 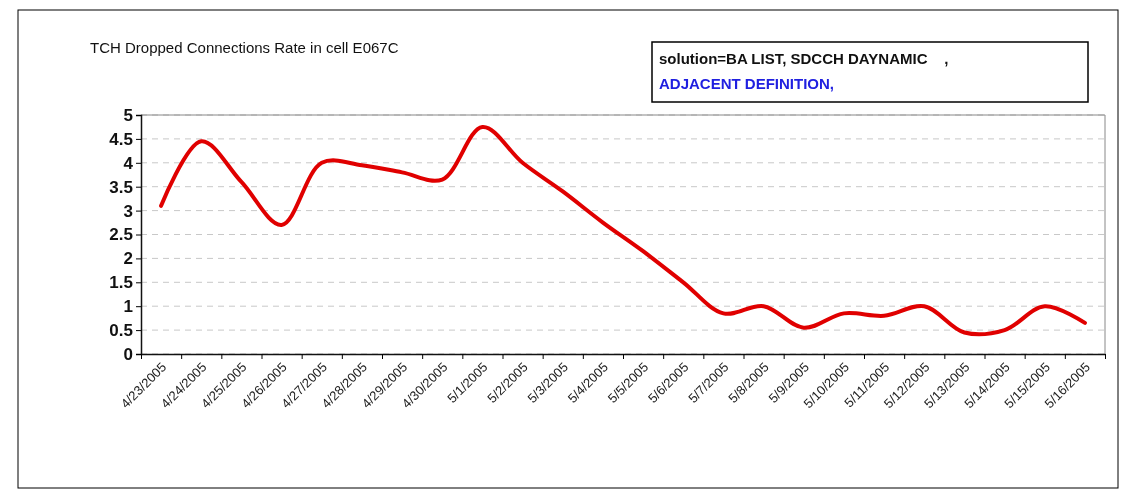 What do you see at coordinates (121, 139) in the screenshot?
I see `y-tick-label: 4.5` at bounding box center [121, 139].